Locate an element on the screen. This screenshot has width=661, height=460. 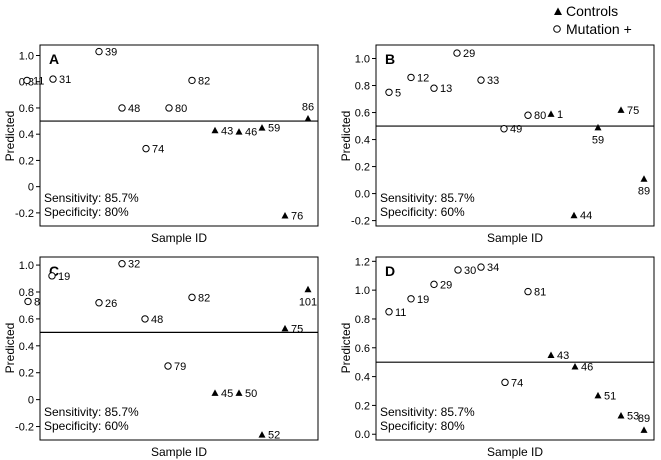
point-label: 29 is located at coordinates (469, 54).